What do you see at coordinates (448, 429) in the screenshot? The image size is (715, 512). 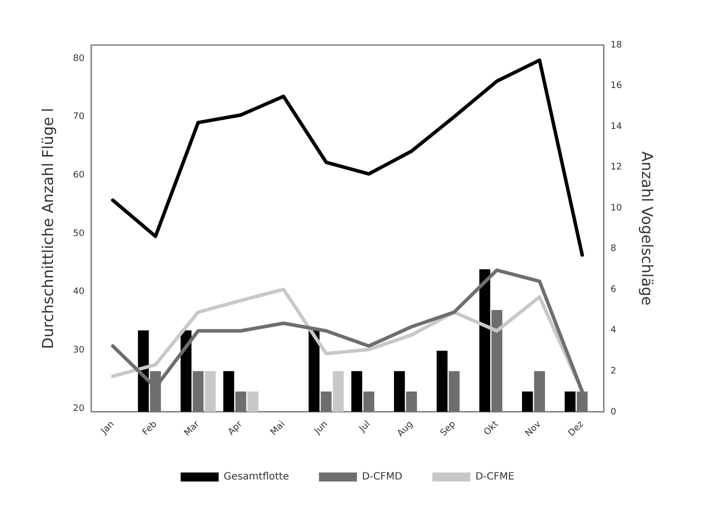 I see `x-tick-label: Sep` at bounding box center [448, 429].